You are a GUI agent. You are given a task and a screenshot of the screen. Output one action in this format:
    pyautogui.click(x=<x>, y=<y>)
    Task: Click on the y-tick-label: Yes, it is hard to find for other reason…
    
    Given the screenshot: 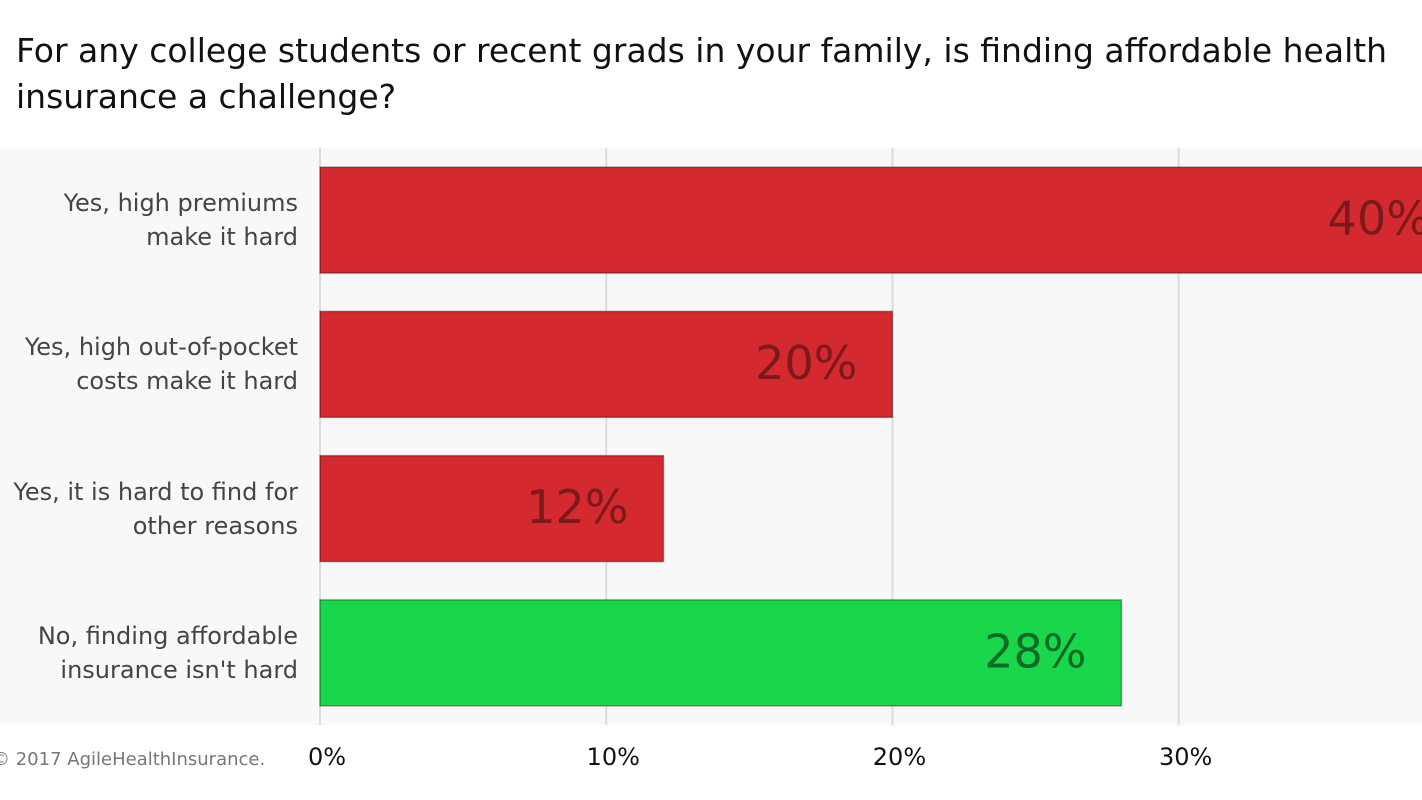 What is the action you would take?
    pyautogui.click(x=155, y=508)
    